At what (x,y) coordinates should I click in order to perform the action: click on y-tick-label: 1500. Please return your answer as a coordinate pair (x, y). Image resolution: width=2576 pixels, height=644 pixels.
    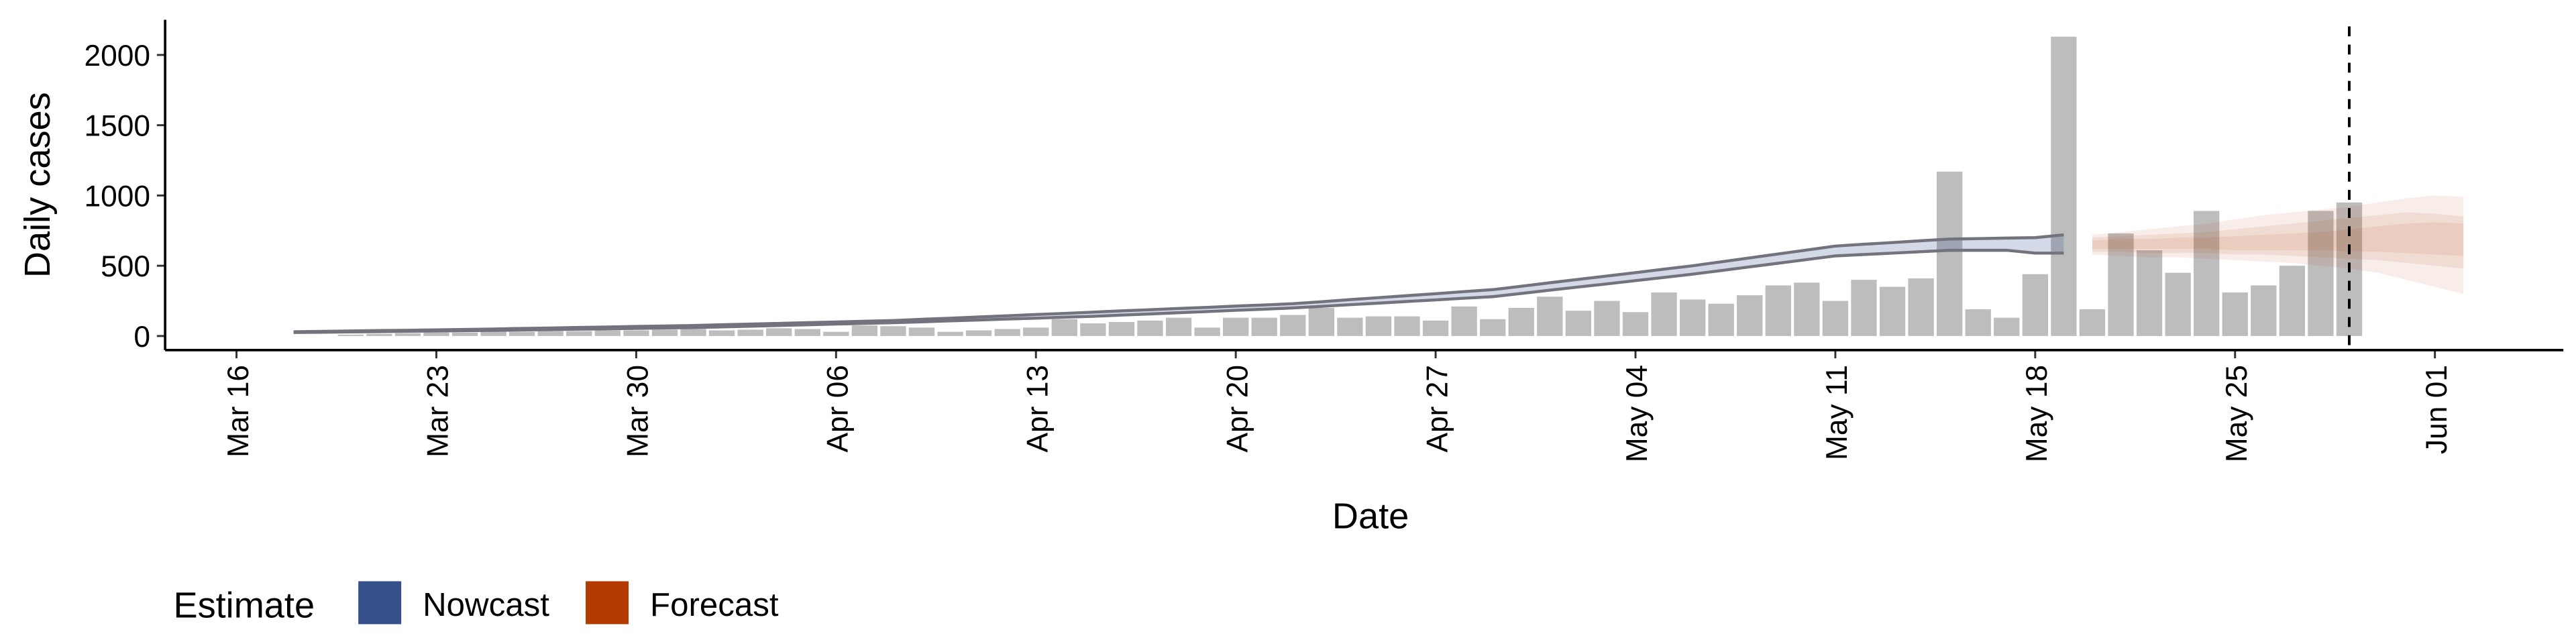
    Looking at the image, I should click on (117, 126).